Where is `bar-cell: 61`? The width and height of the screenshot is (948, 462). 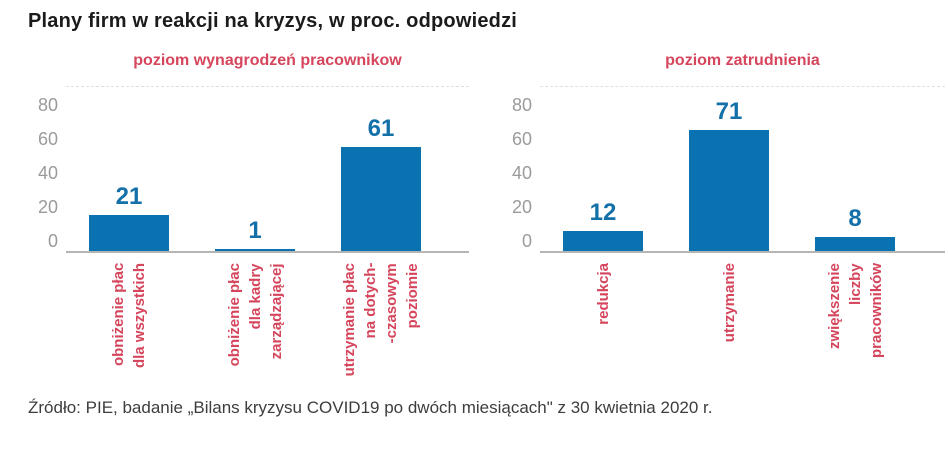
bar-cell: 61 is located at coordinates (381, 169).